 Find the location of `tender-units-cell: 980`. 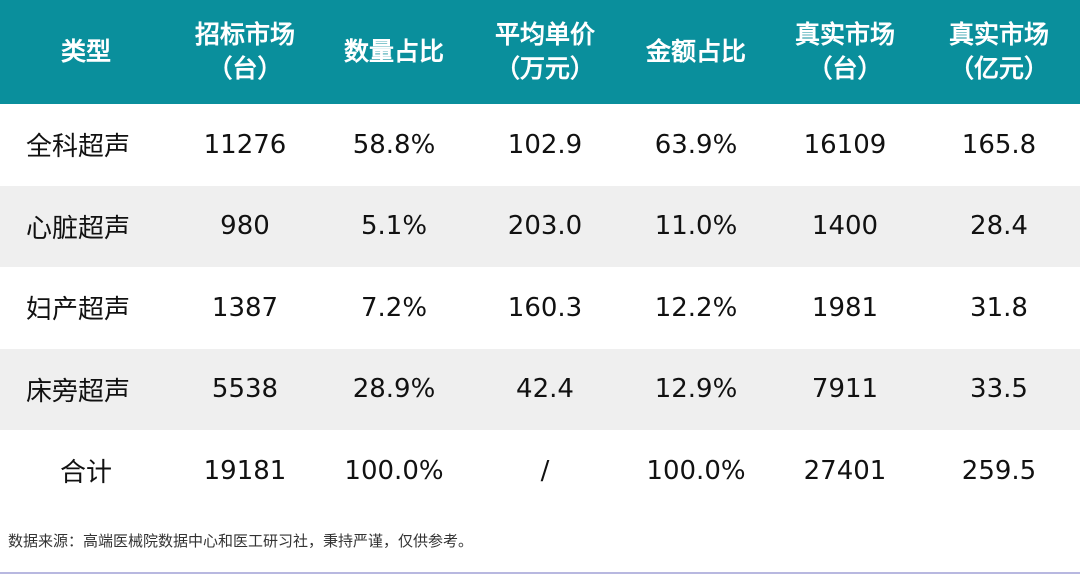

tender-units-cell: 980 is located at coordinates (245, 226).